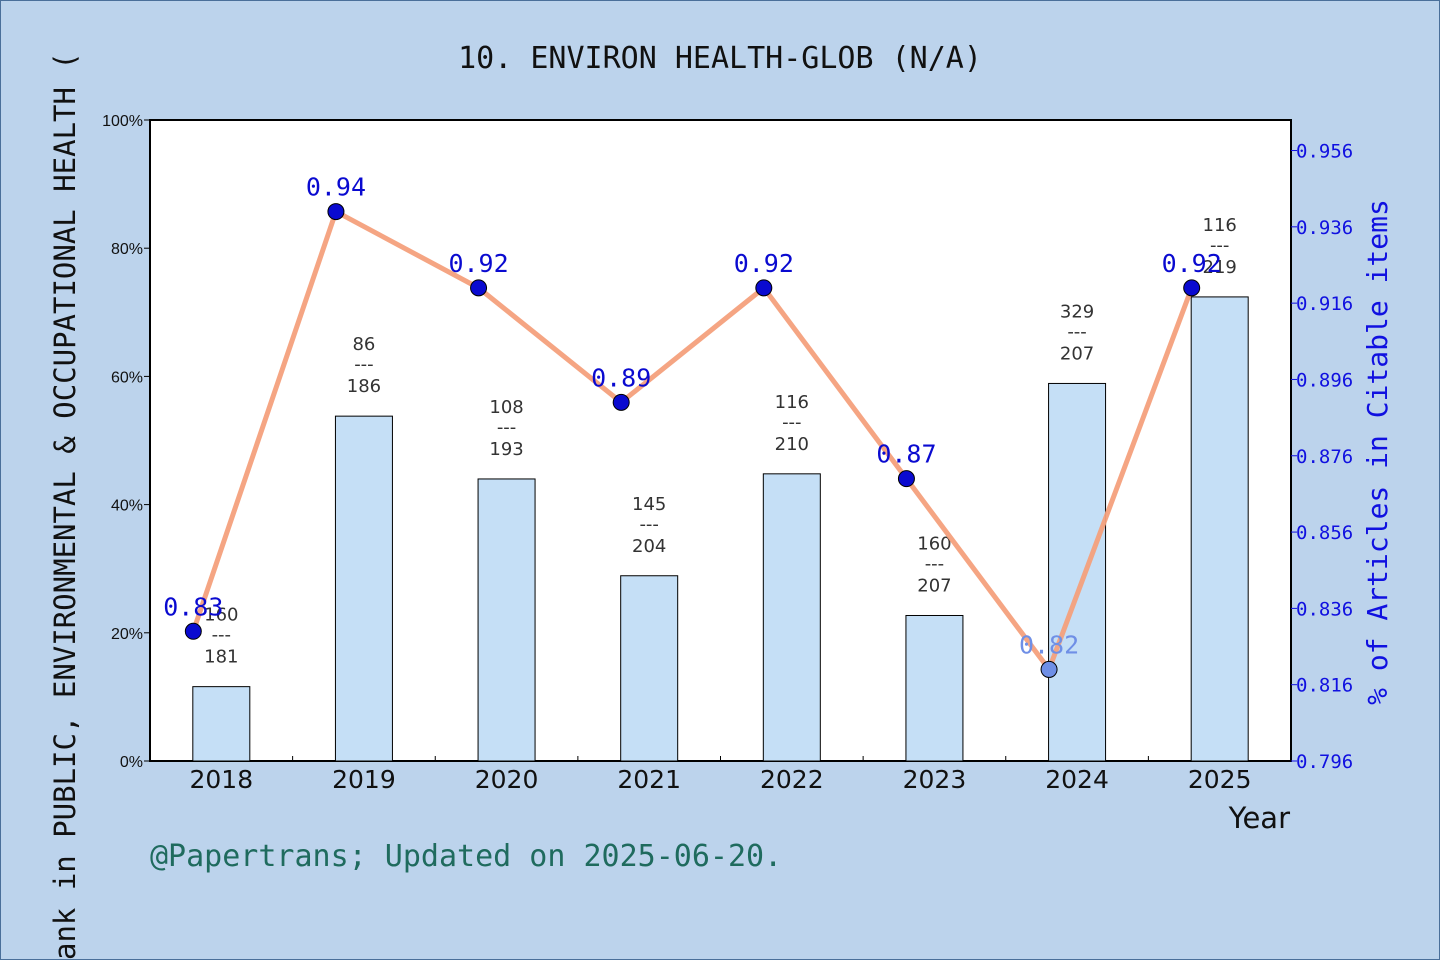 This screenshot has width=1440, height=960. What do you see at coordinates (1049, 644) in the screenshot?
I see `point-value-label: 0.82` at bounding box center [1049, 644].